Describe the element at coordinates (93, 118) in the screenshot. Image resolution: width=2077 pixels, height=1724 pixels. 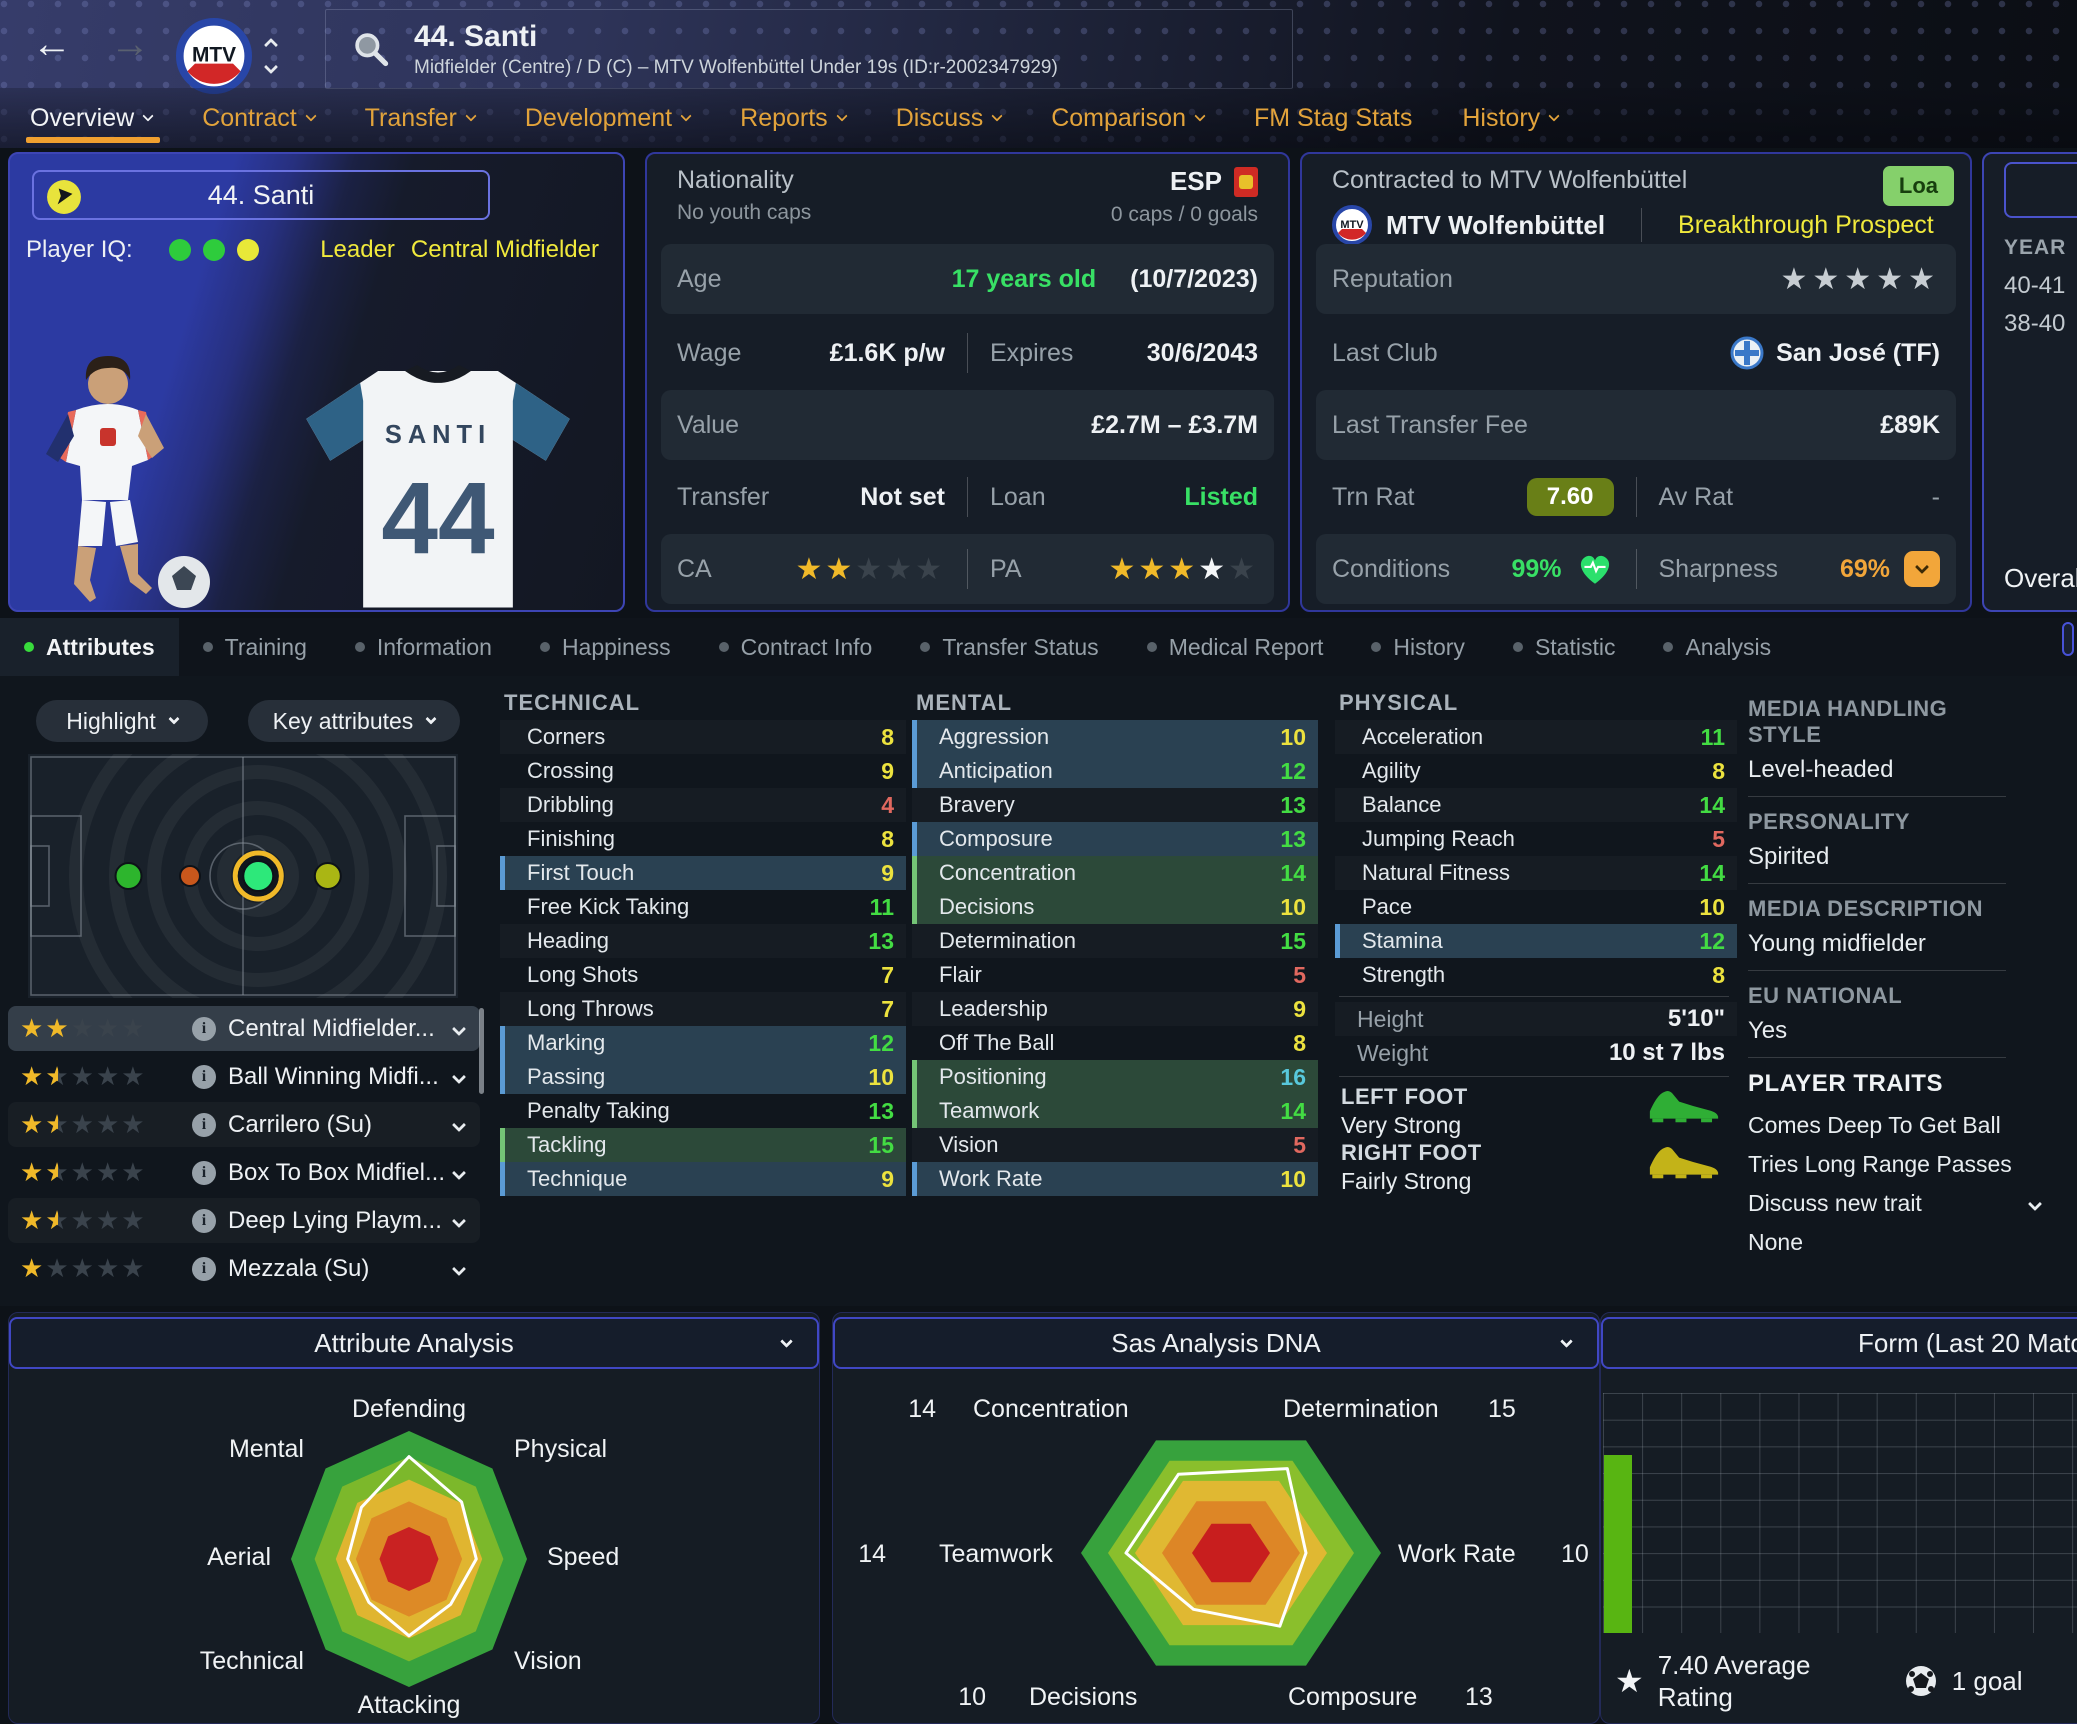
I see `nav-tab-overview: Overview` at that location.